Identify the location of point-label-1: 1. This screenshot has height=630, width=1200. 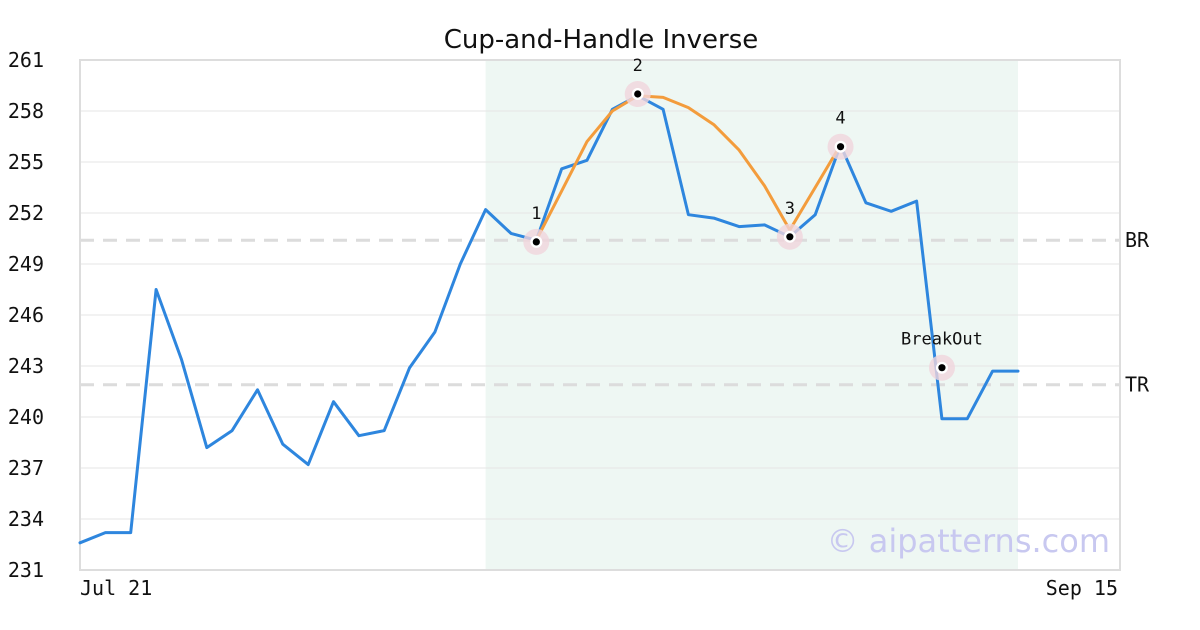
(536, 214).